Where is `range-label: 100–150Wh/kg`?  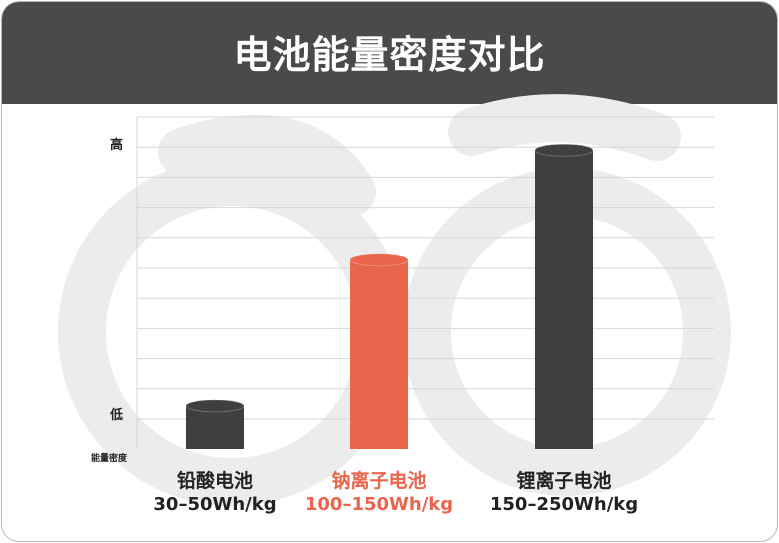
range-label: 100–150Wh/kg is located at coordinates (379, 504).